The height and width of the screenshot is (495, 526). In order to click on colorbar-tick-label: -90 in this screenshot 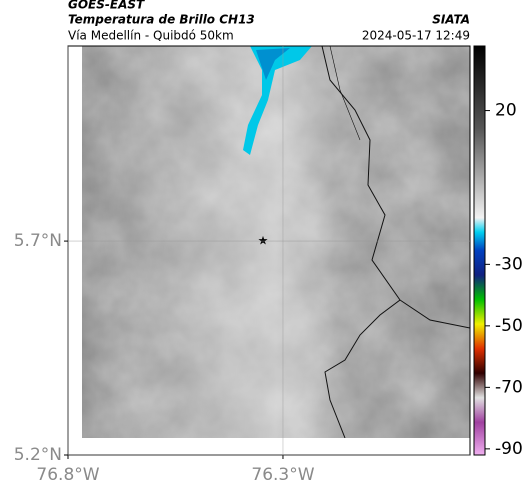, I will do `click(509, 449)`.